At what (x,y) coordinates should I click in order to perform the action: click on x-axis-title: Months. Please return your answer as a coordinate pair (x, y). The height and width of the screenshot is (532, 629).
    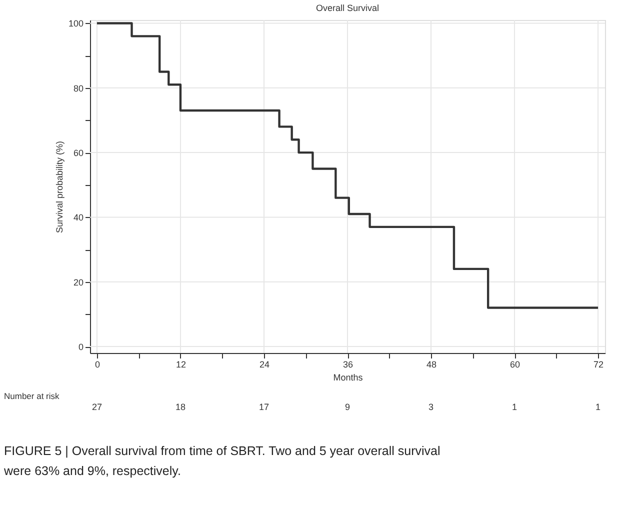
    Looking at the image, I should click on (348, 377).